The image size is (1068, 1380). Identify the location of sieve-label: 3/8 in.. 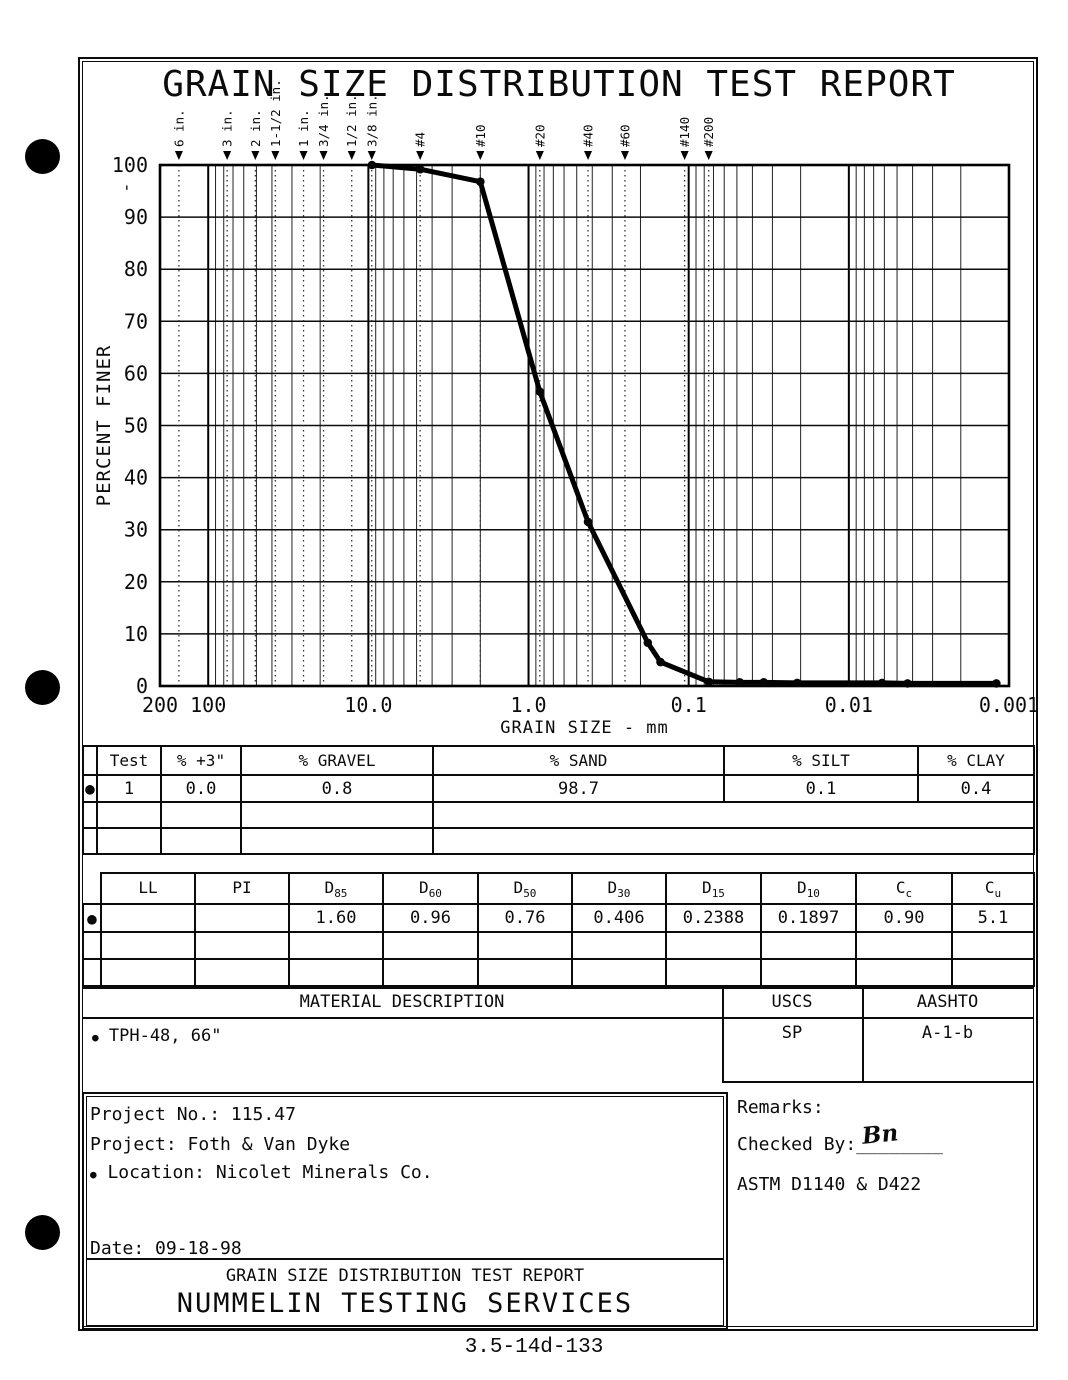
(371, 120).